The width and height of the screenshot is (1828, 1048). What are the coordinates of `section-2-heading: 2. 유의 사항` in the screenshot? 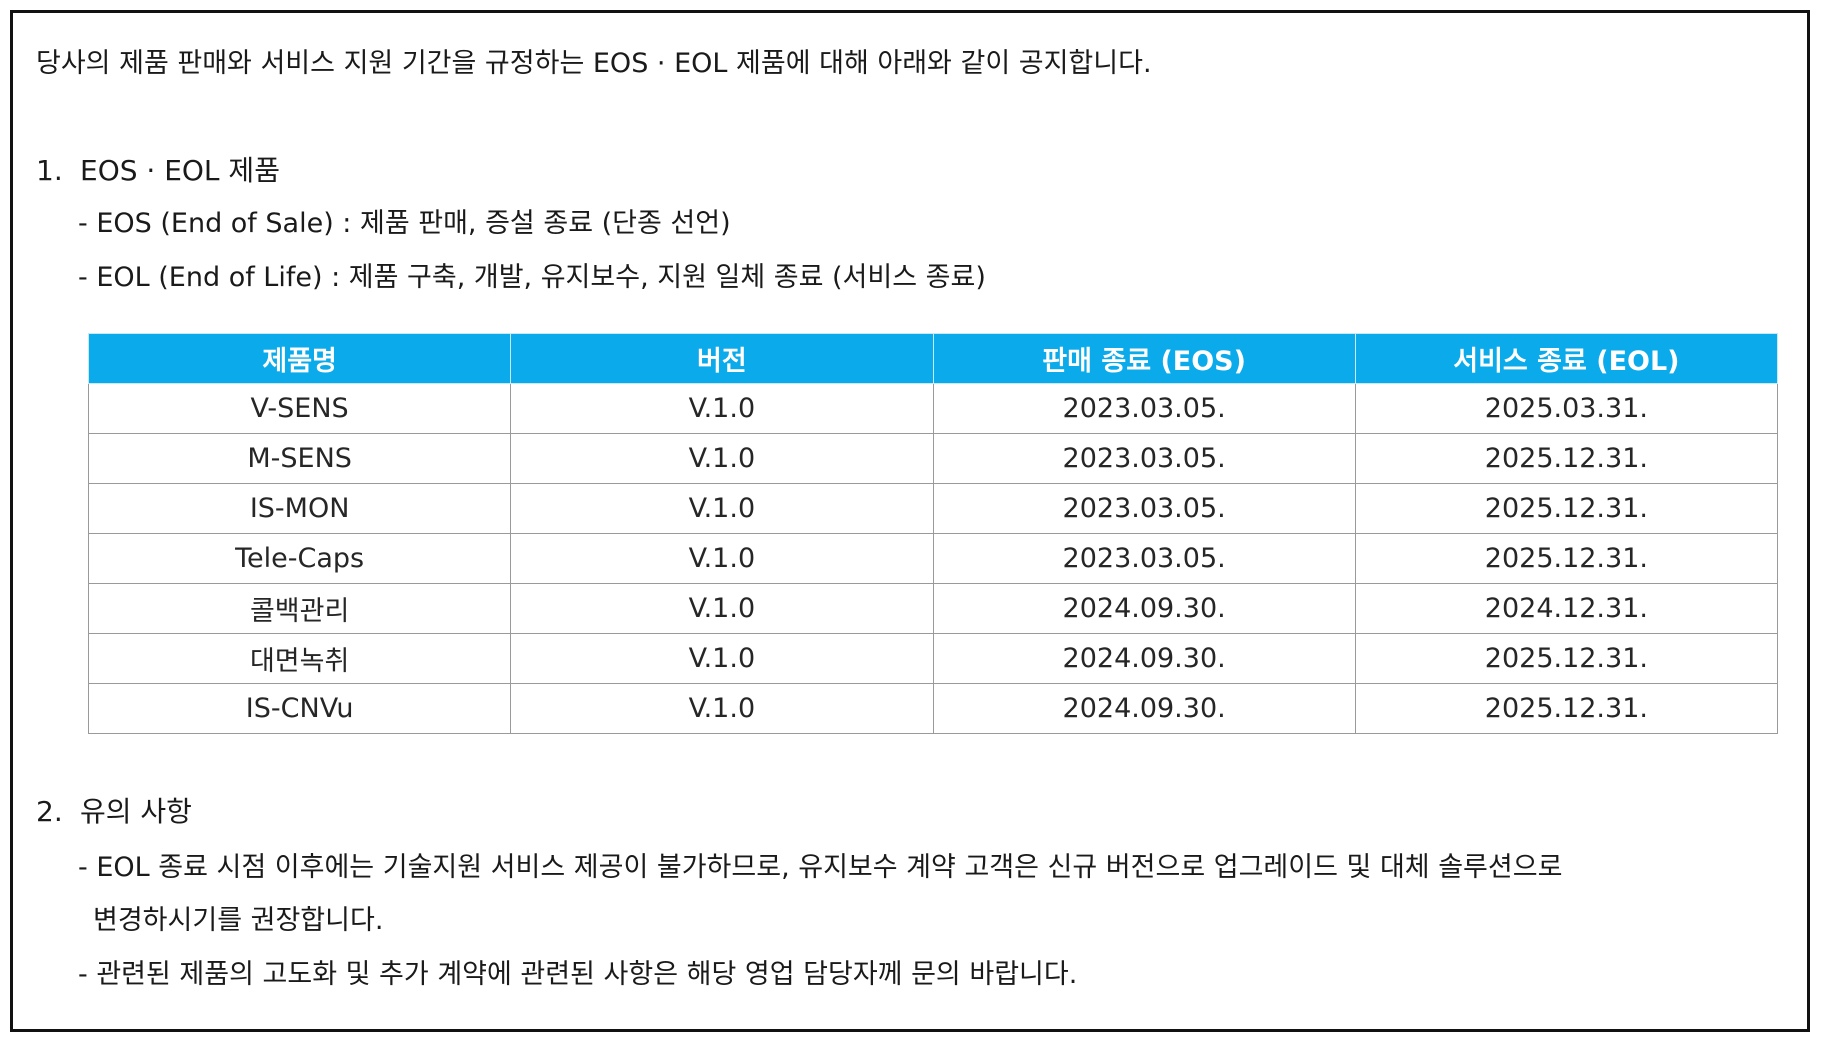 It's located at (114, 812).